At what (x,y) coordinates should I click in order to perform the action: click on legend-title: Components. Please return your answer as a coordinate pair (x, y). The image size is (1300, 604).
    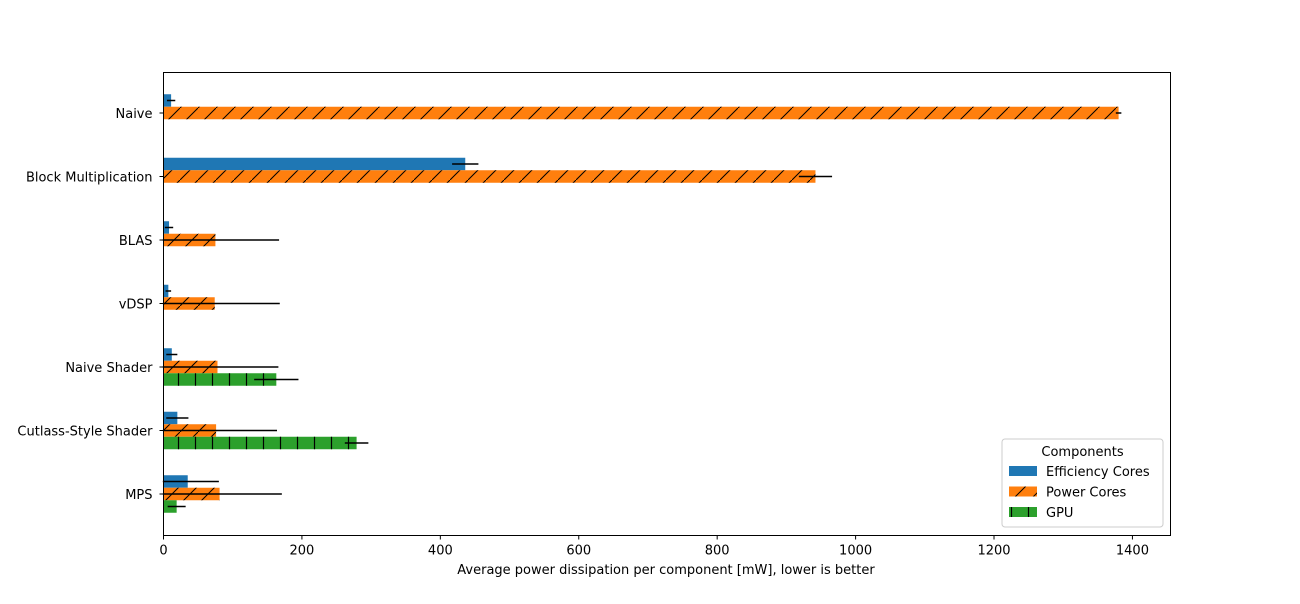
    Looking at the image, I should click on (1082, 452).